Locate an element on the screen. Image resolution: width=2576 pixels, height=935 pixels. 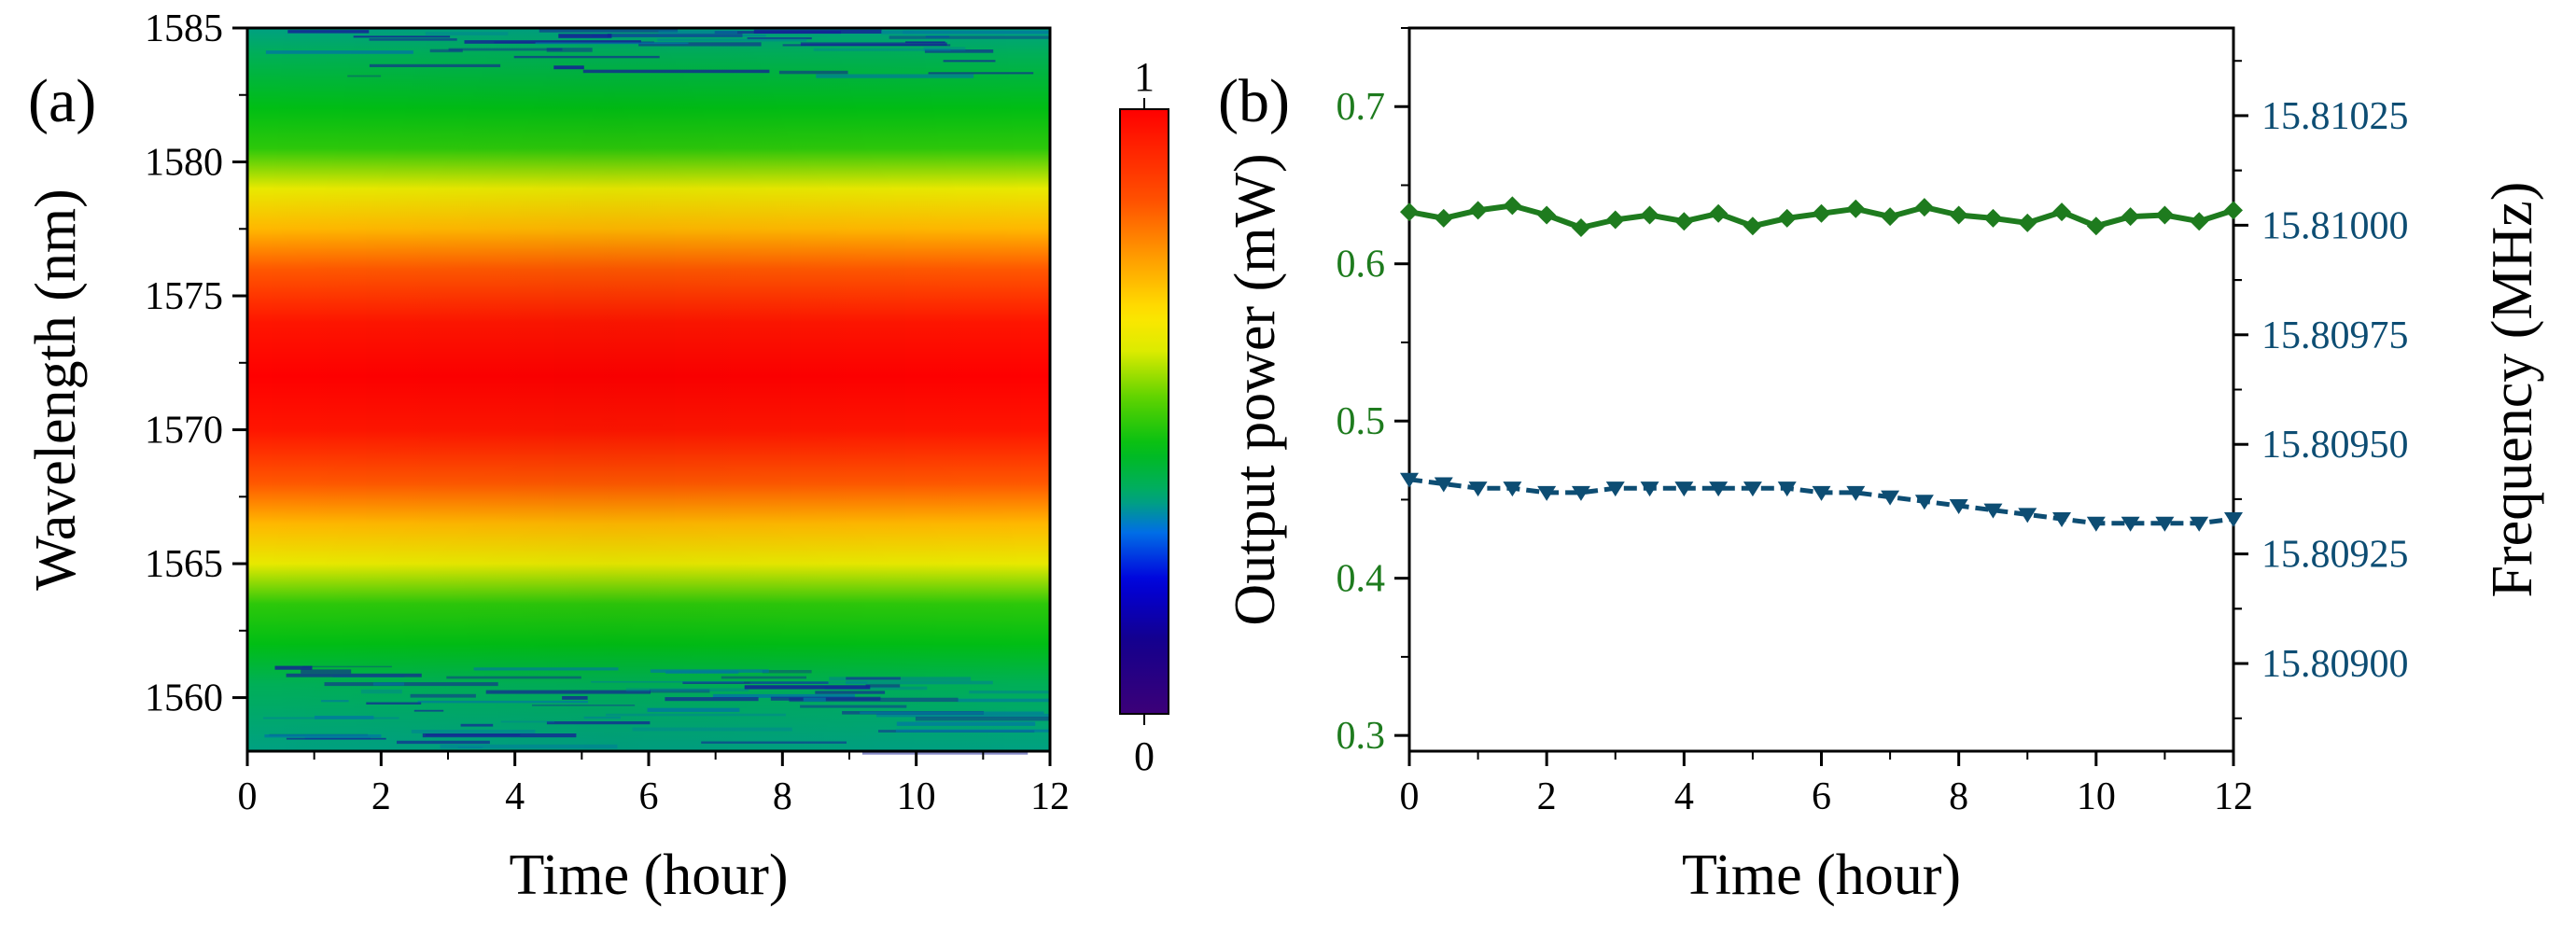
x-tick-label: 10 is located at coordinates (916, 796).